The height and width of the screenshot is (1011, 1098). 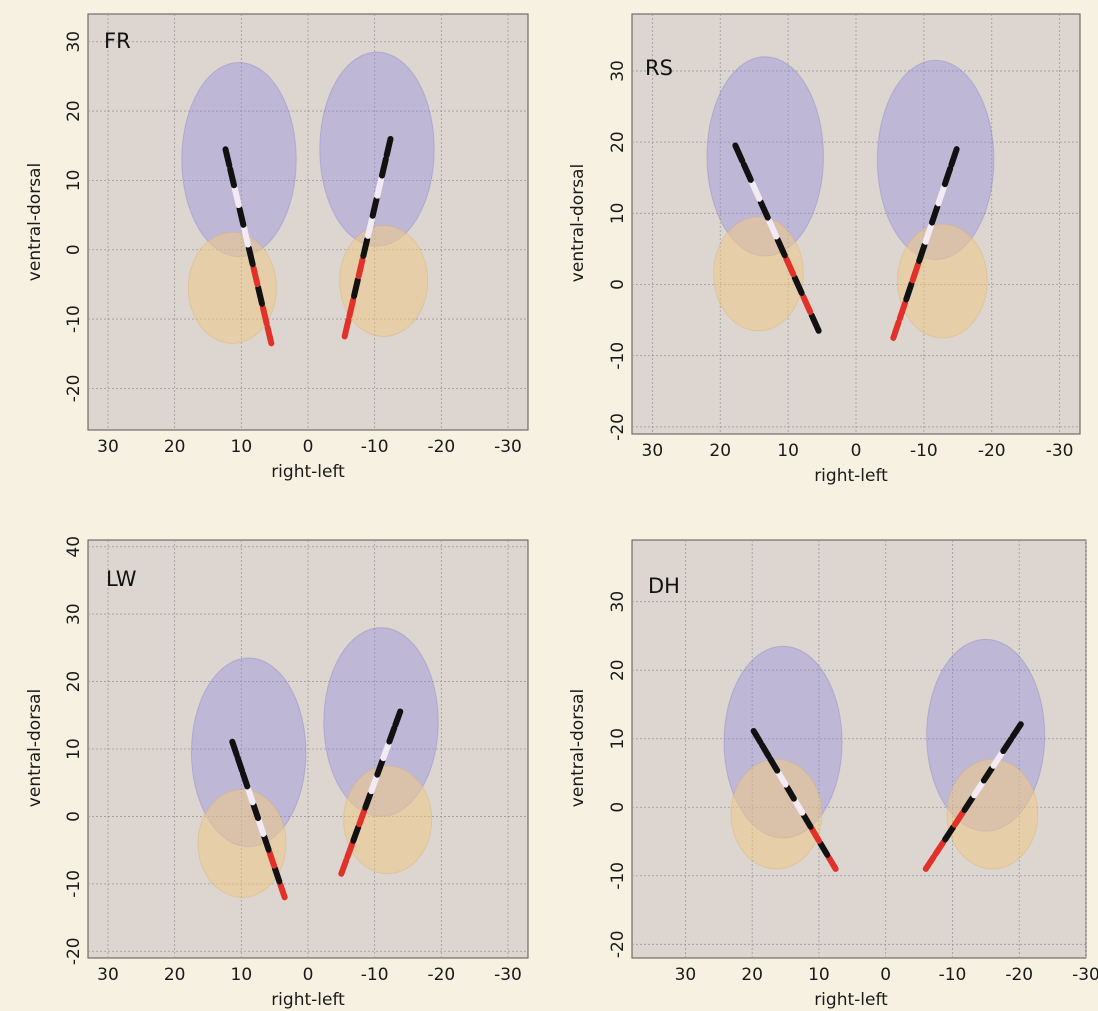 What do you see at coordinates (618, 876) in the screenshot?
I see `y-tick-label: -10` at bounding box center [618, 876].